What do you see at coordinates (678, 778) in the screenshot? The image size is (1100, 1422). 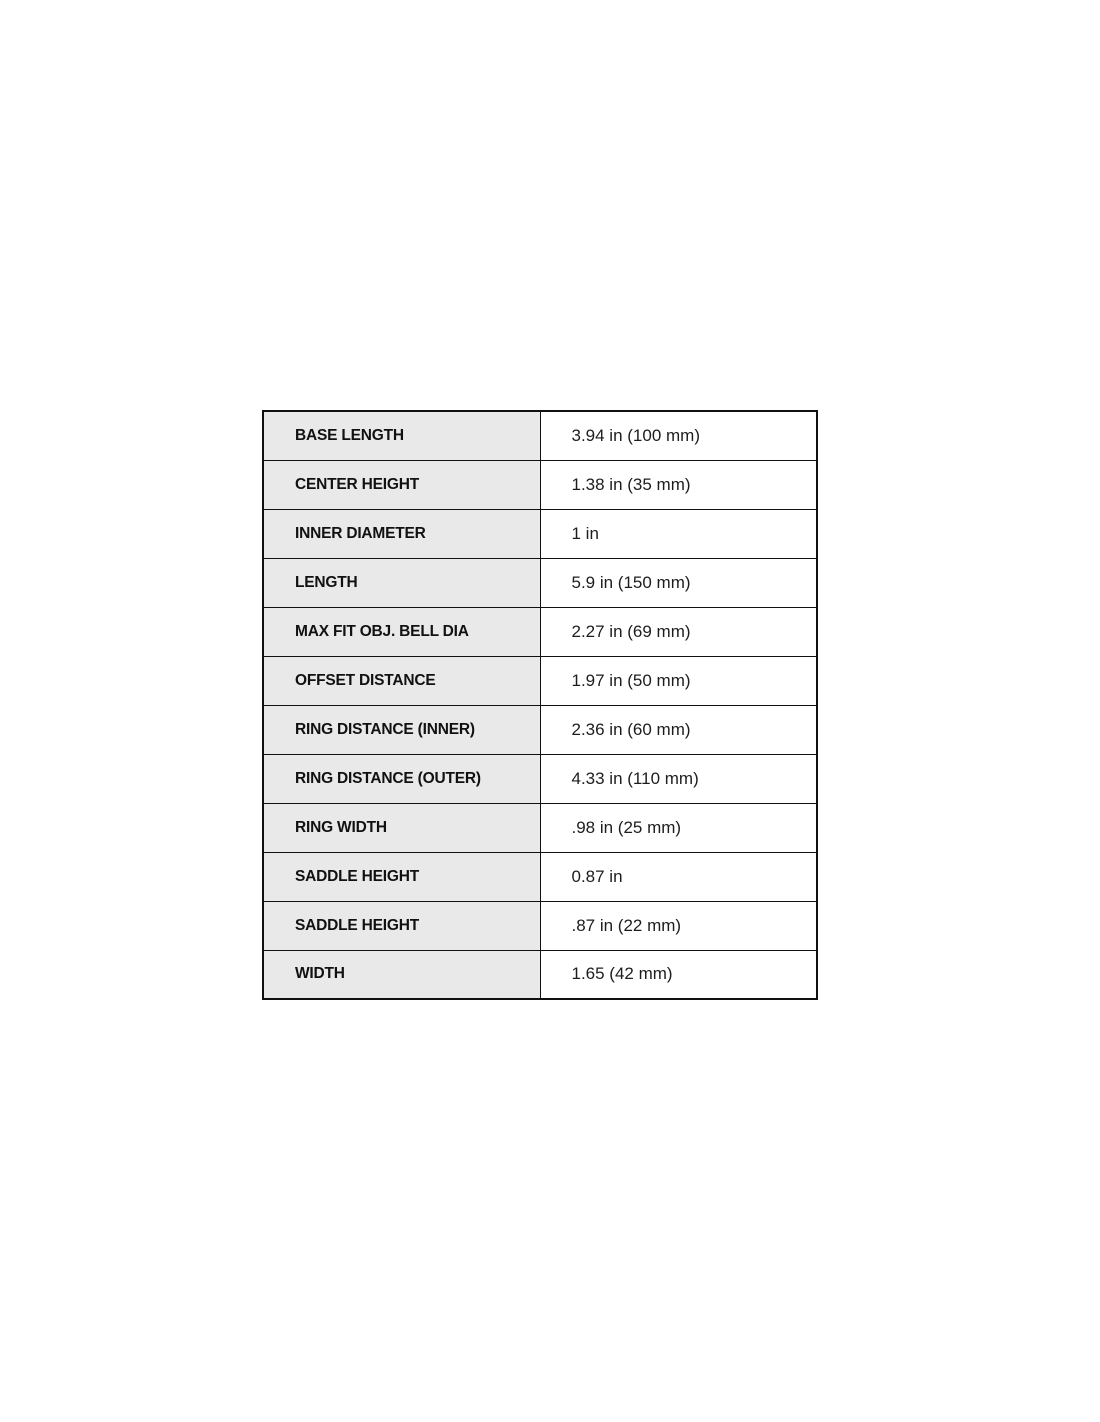 I see `spec-value: 4.33 in (110 mm)` at bounding box center [678, 778].